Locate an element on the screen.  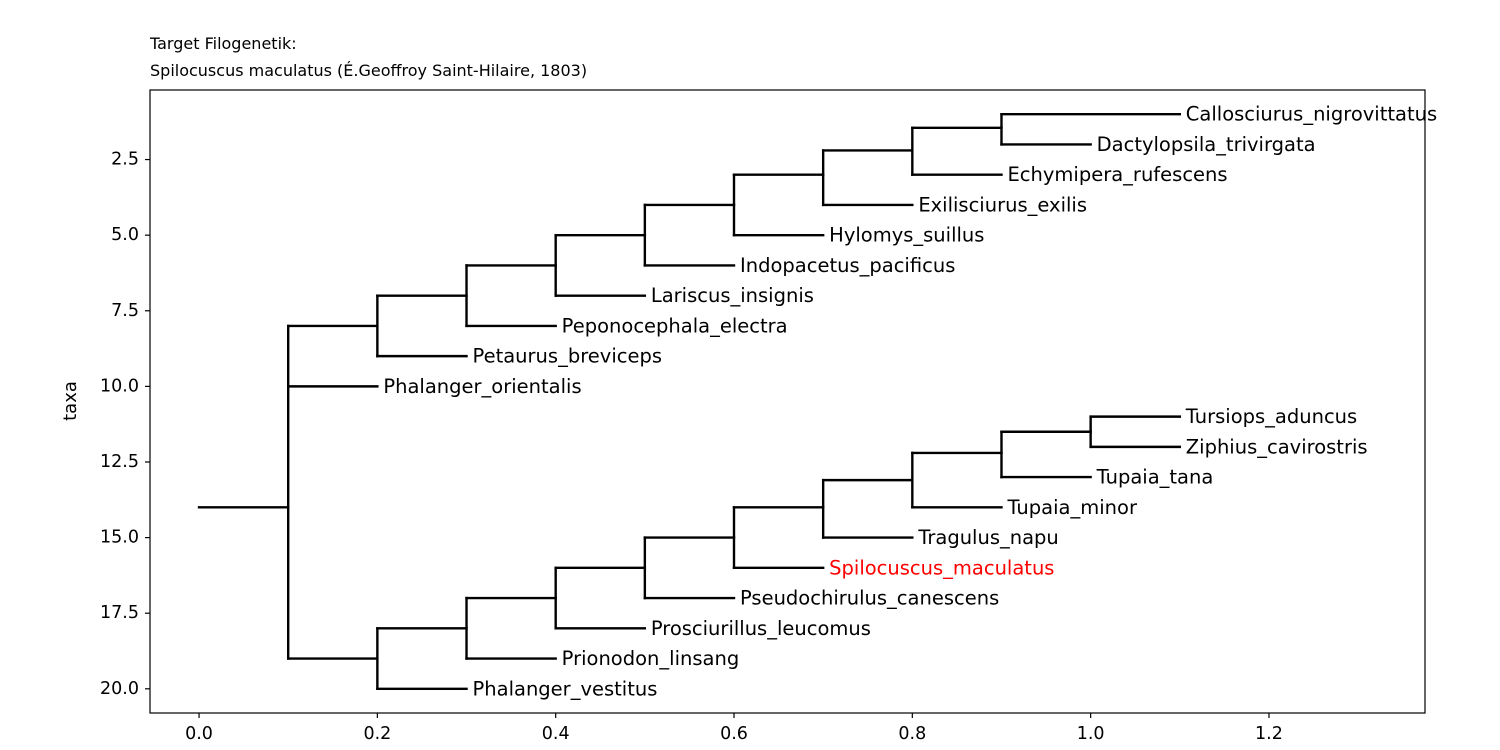
x-tick-label: 1.2 is located at coordinates (1269, 734).